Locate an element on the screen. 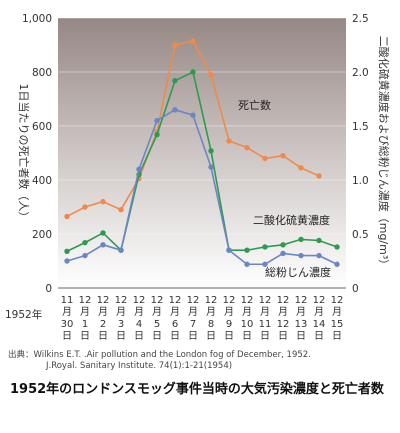 The width and height of the screenshot is (400, 433). x-tick-label: 12 月 5 日 is located at coordinates (157, 318).